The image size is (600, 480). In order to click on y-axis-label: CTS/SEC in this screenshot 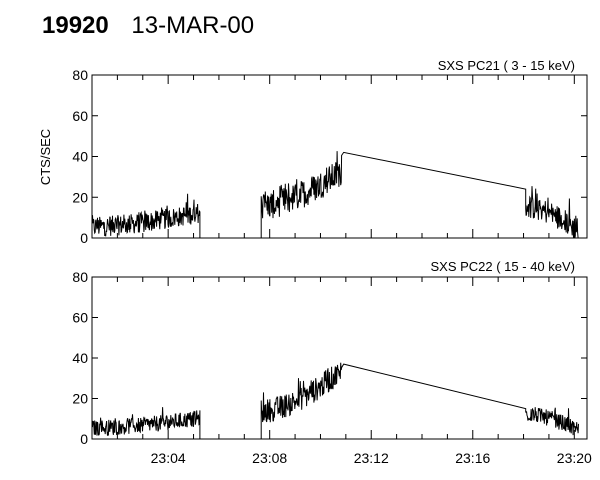, I will do `click(45, 157)`.